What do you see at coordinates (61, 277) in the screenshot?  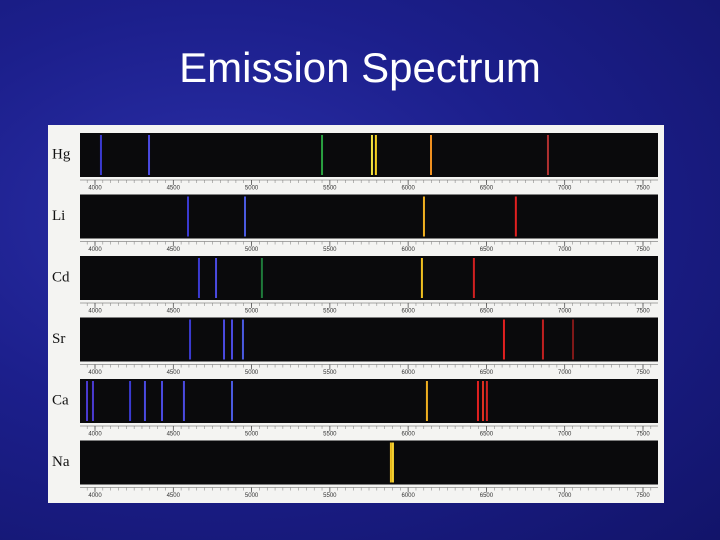 I see `element-label: Cd` at bounding box center [61, 277].